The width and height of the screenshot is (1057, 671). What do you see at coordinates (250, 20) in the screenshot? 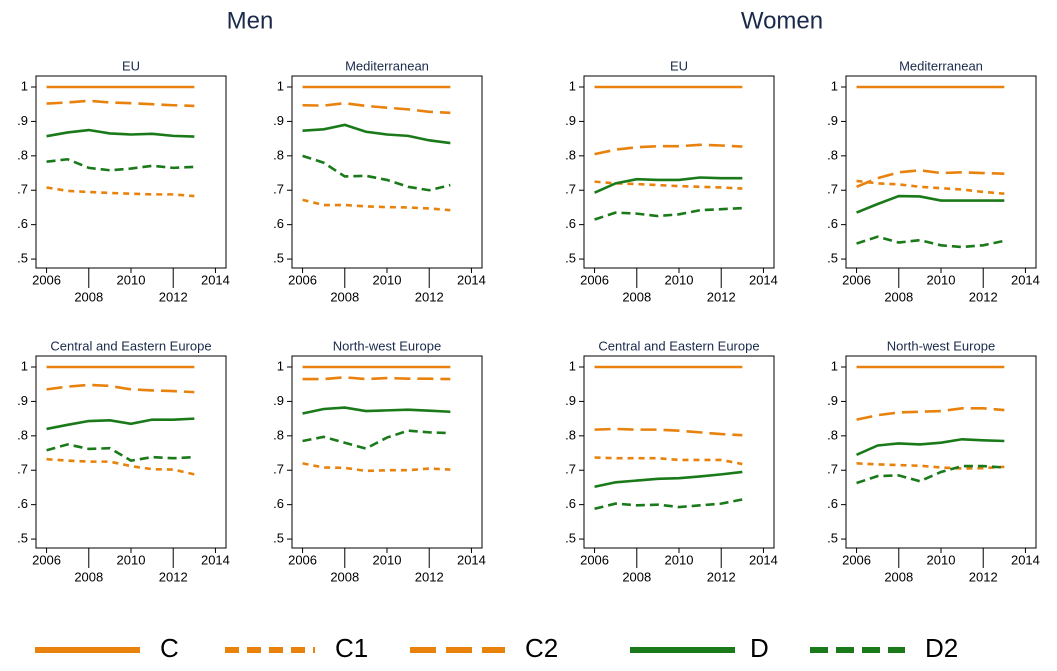
I see `group-title: Men` at bounding box center [250, 20].